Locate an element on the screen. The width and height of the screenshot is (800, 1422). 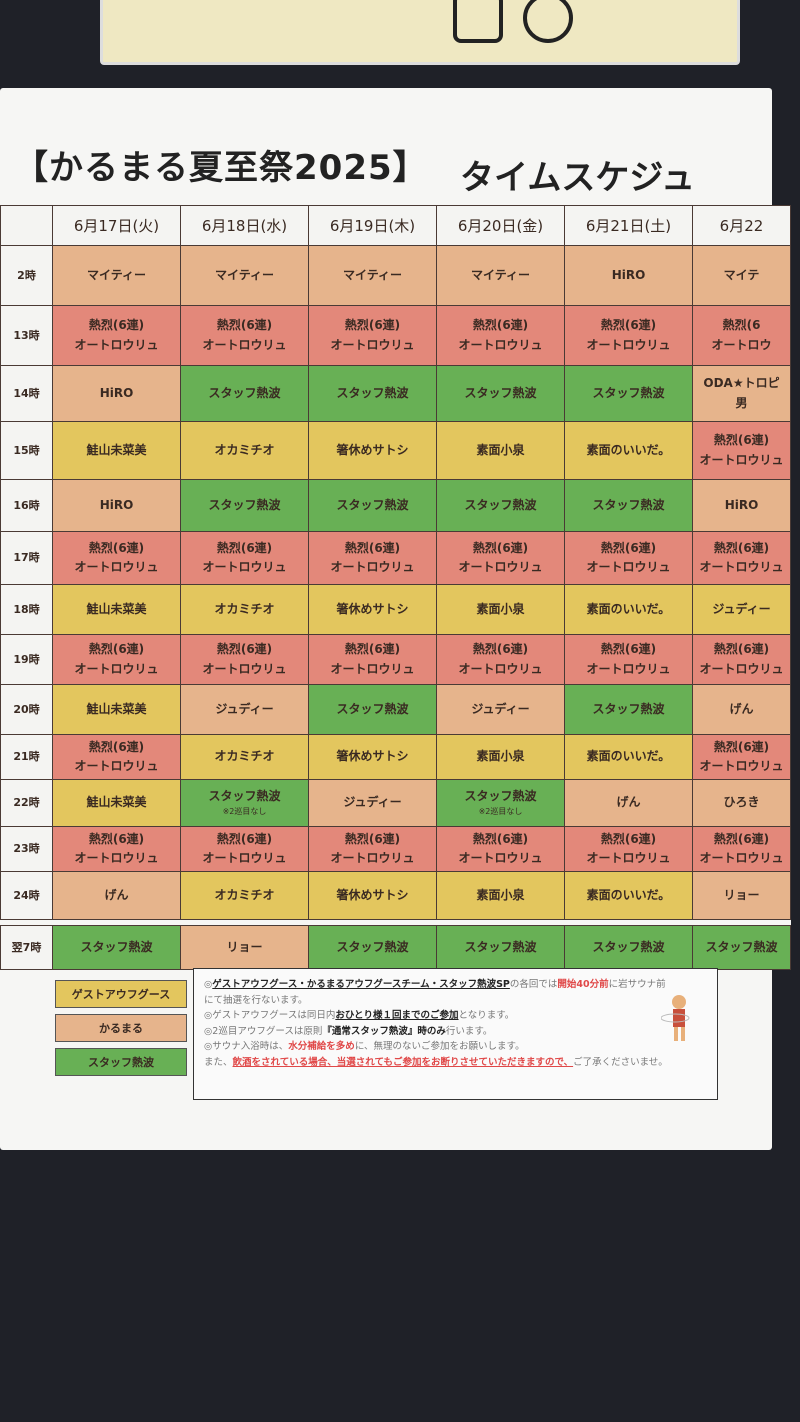
note-text: ご了承くださいませ。 is located at coordinates (620, 1062).